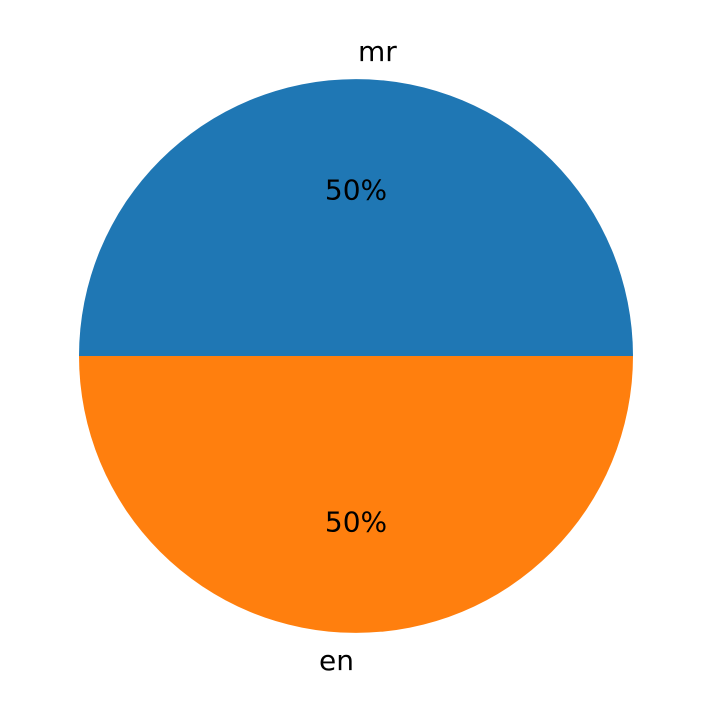  Describe the element at coordinates (356, 522) in the screenshot. I see `percent-label-en: 50%` at that location.